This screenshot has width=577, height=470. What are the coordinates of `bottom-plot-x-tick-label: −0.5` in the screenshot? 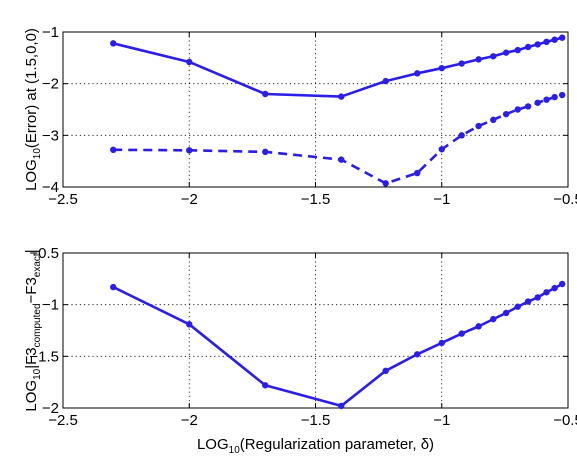 It's located at (565, 420).